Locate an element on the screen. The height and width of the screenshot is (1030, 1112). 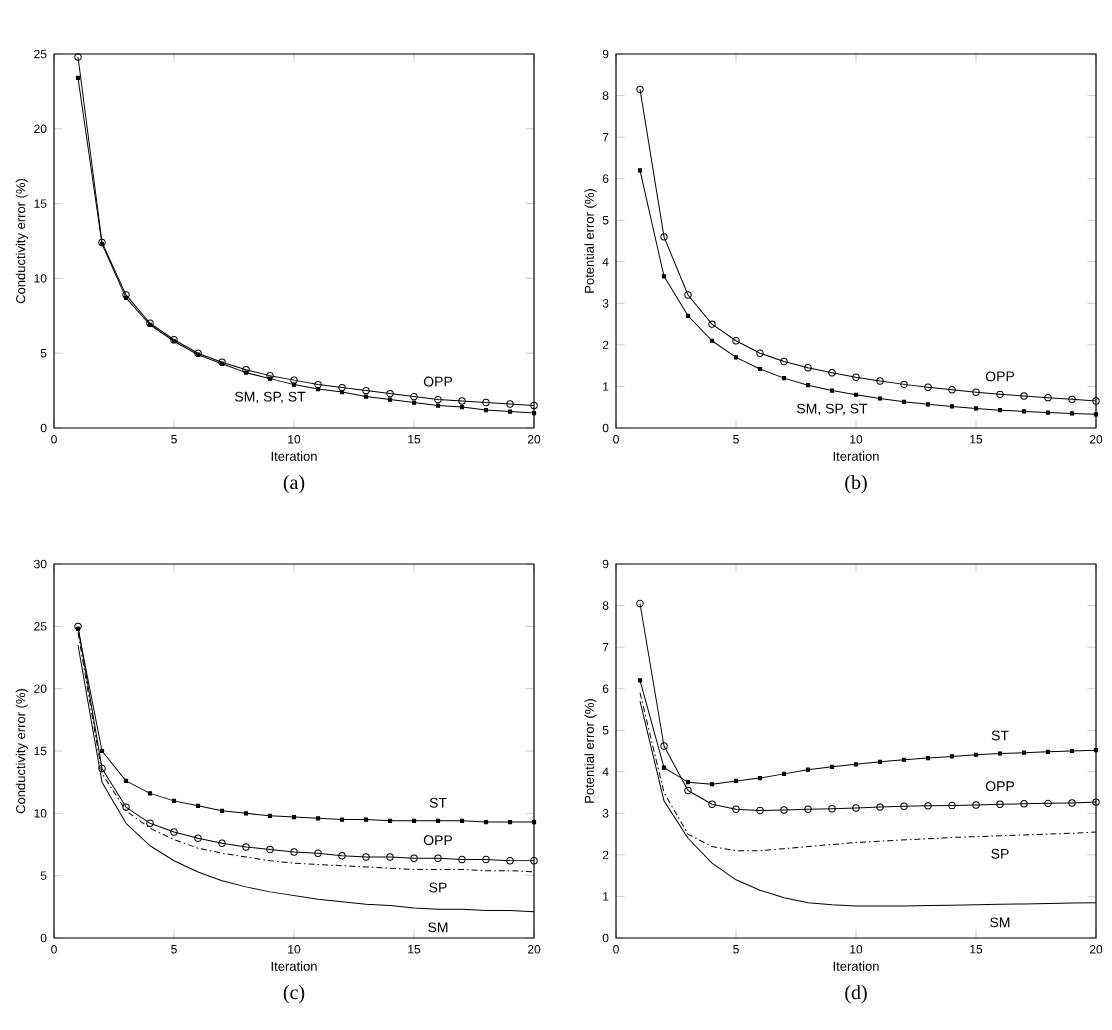
text: (c) is located at coordinates (294, 994).